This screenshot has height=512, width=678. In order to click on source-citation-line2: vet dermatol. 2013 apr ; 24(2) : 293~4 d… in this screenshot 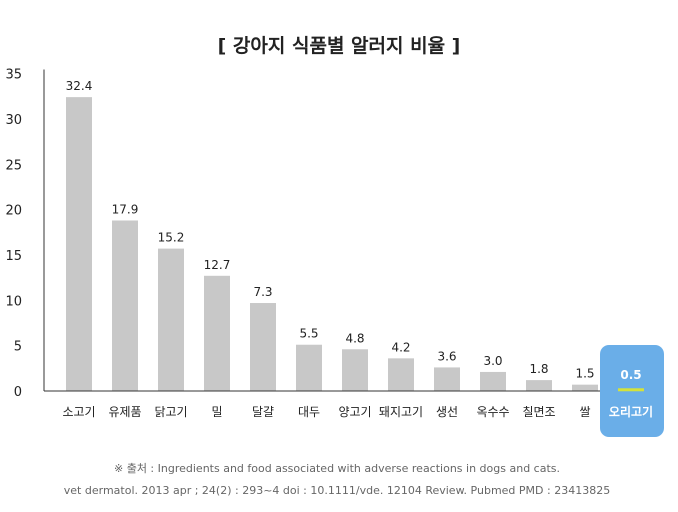, I will do `click(337, 490)`.